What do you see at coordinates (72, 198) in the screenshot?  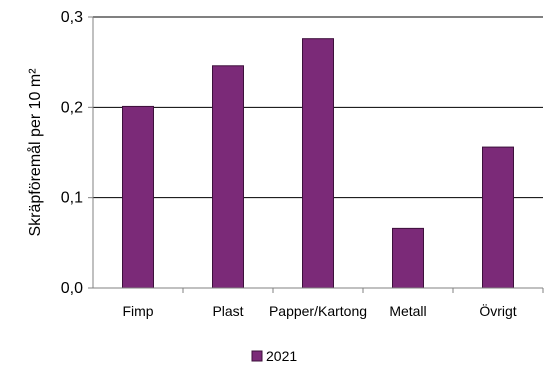 I see `y-tick-label: 0,1` at bounding box center [72, 198].